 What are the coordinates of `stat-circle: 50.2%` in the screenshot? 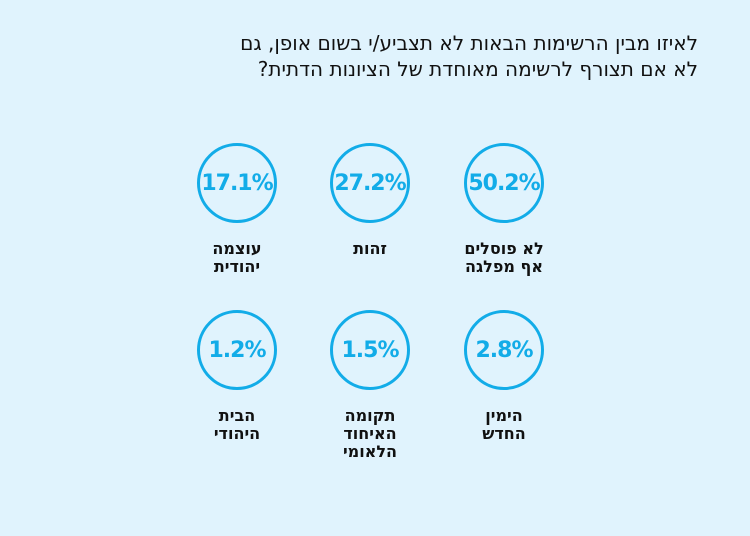 It's located at (504, 183).